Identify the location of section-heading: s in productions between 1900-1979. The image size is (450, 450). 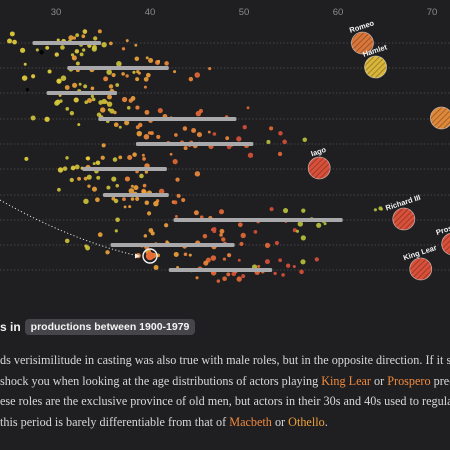
(98, 327).